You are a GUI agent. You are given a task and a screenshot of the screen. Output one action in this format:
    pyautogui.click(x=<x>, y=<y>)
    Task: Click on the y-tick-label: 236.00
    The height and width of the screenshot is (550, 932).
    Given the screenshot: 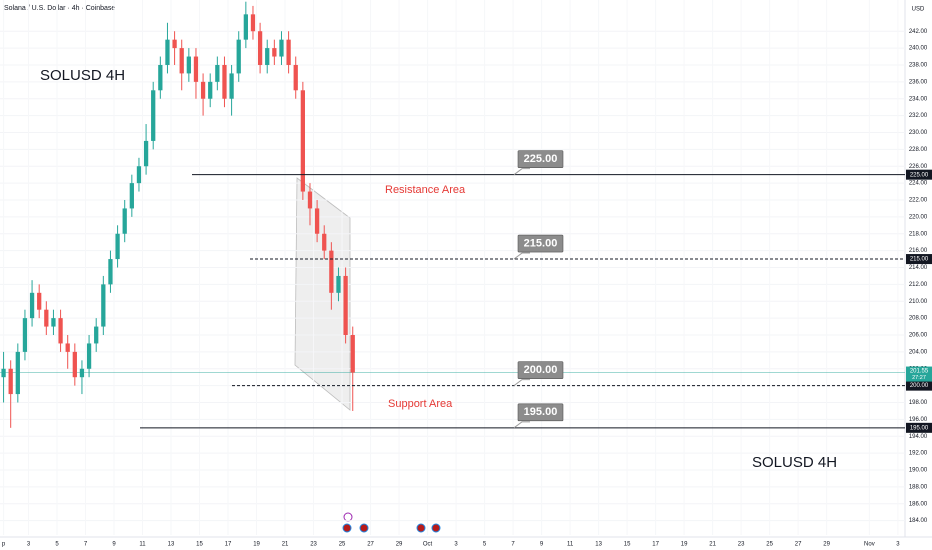 What is the action you would take?
    pyautogui.click(x=918, y=82)
    